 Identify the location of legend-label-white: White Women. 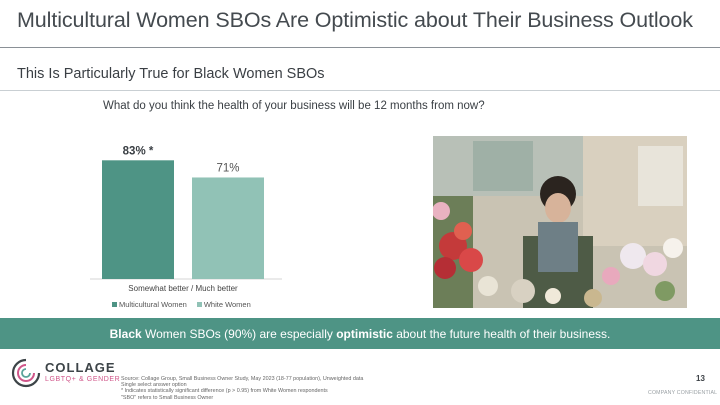
(227, 304).